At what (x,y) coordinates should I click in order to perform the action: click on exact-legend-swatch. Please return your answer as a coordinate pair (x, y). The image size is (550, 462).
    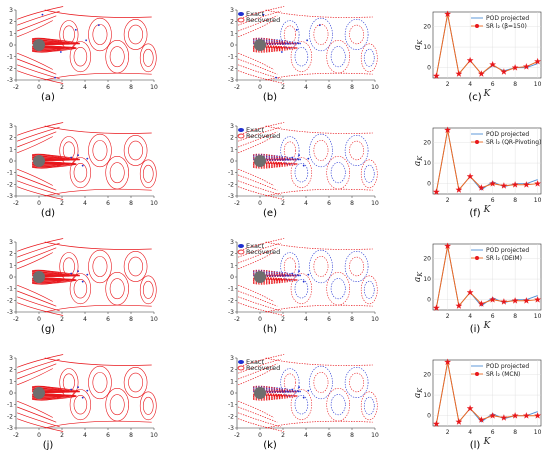
    Looking at the image, I should click on (241, 246).